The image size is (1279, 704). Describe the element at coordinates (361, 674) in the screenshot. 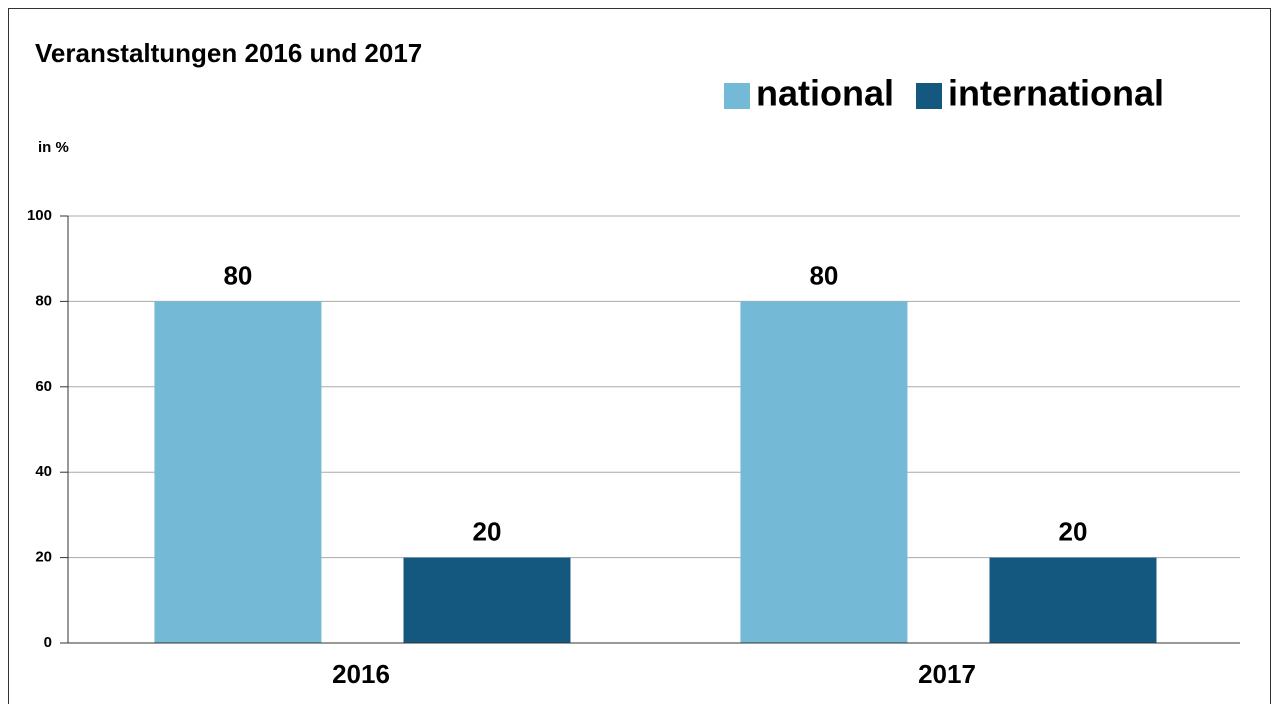

I see `x-tick-label: 2016` at that location.